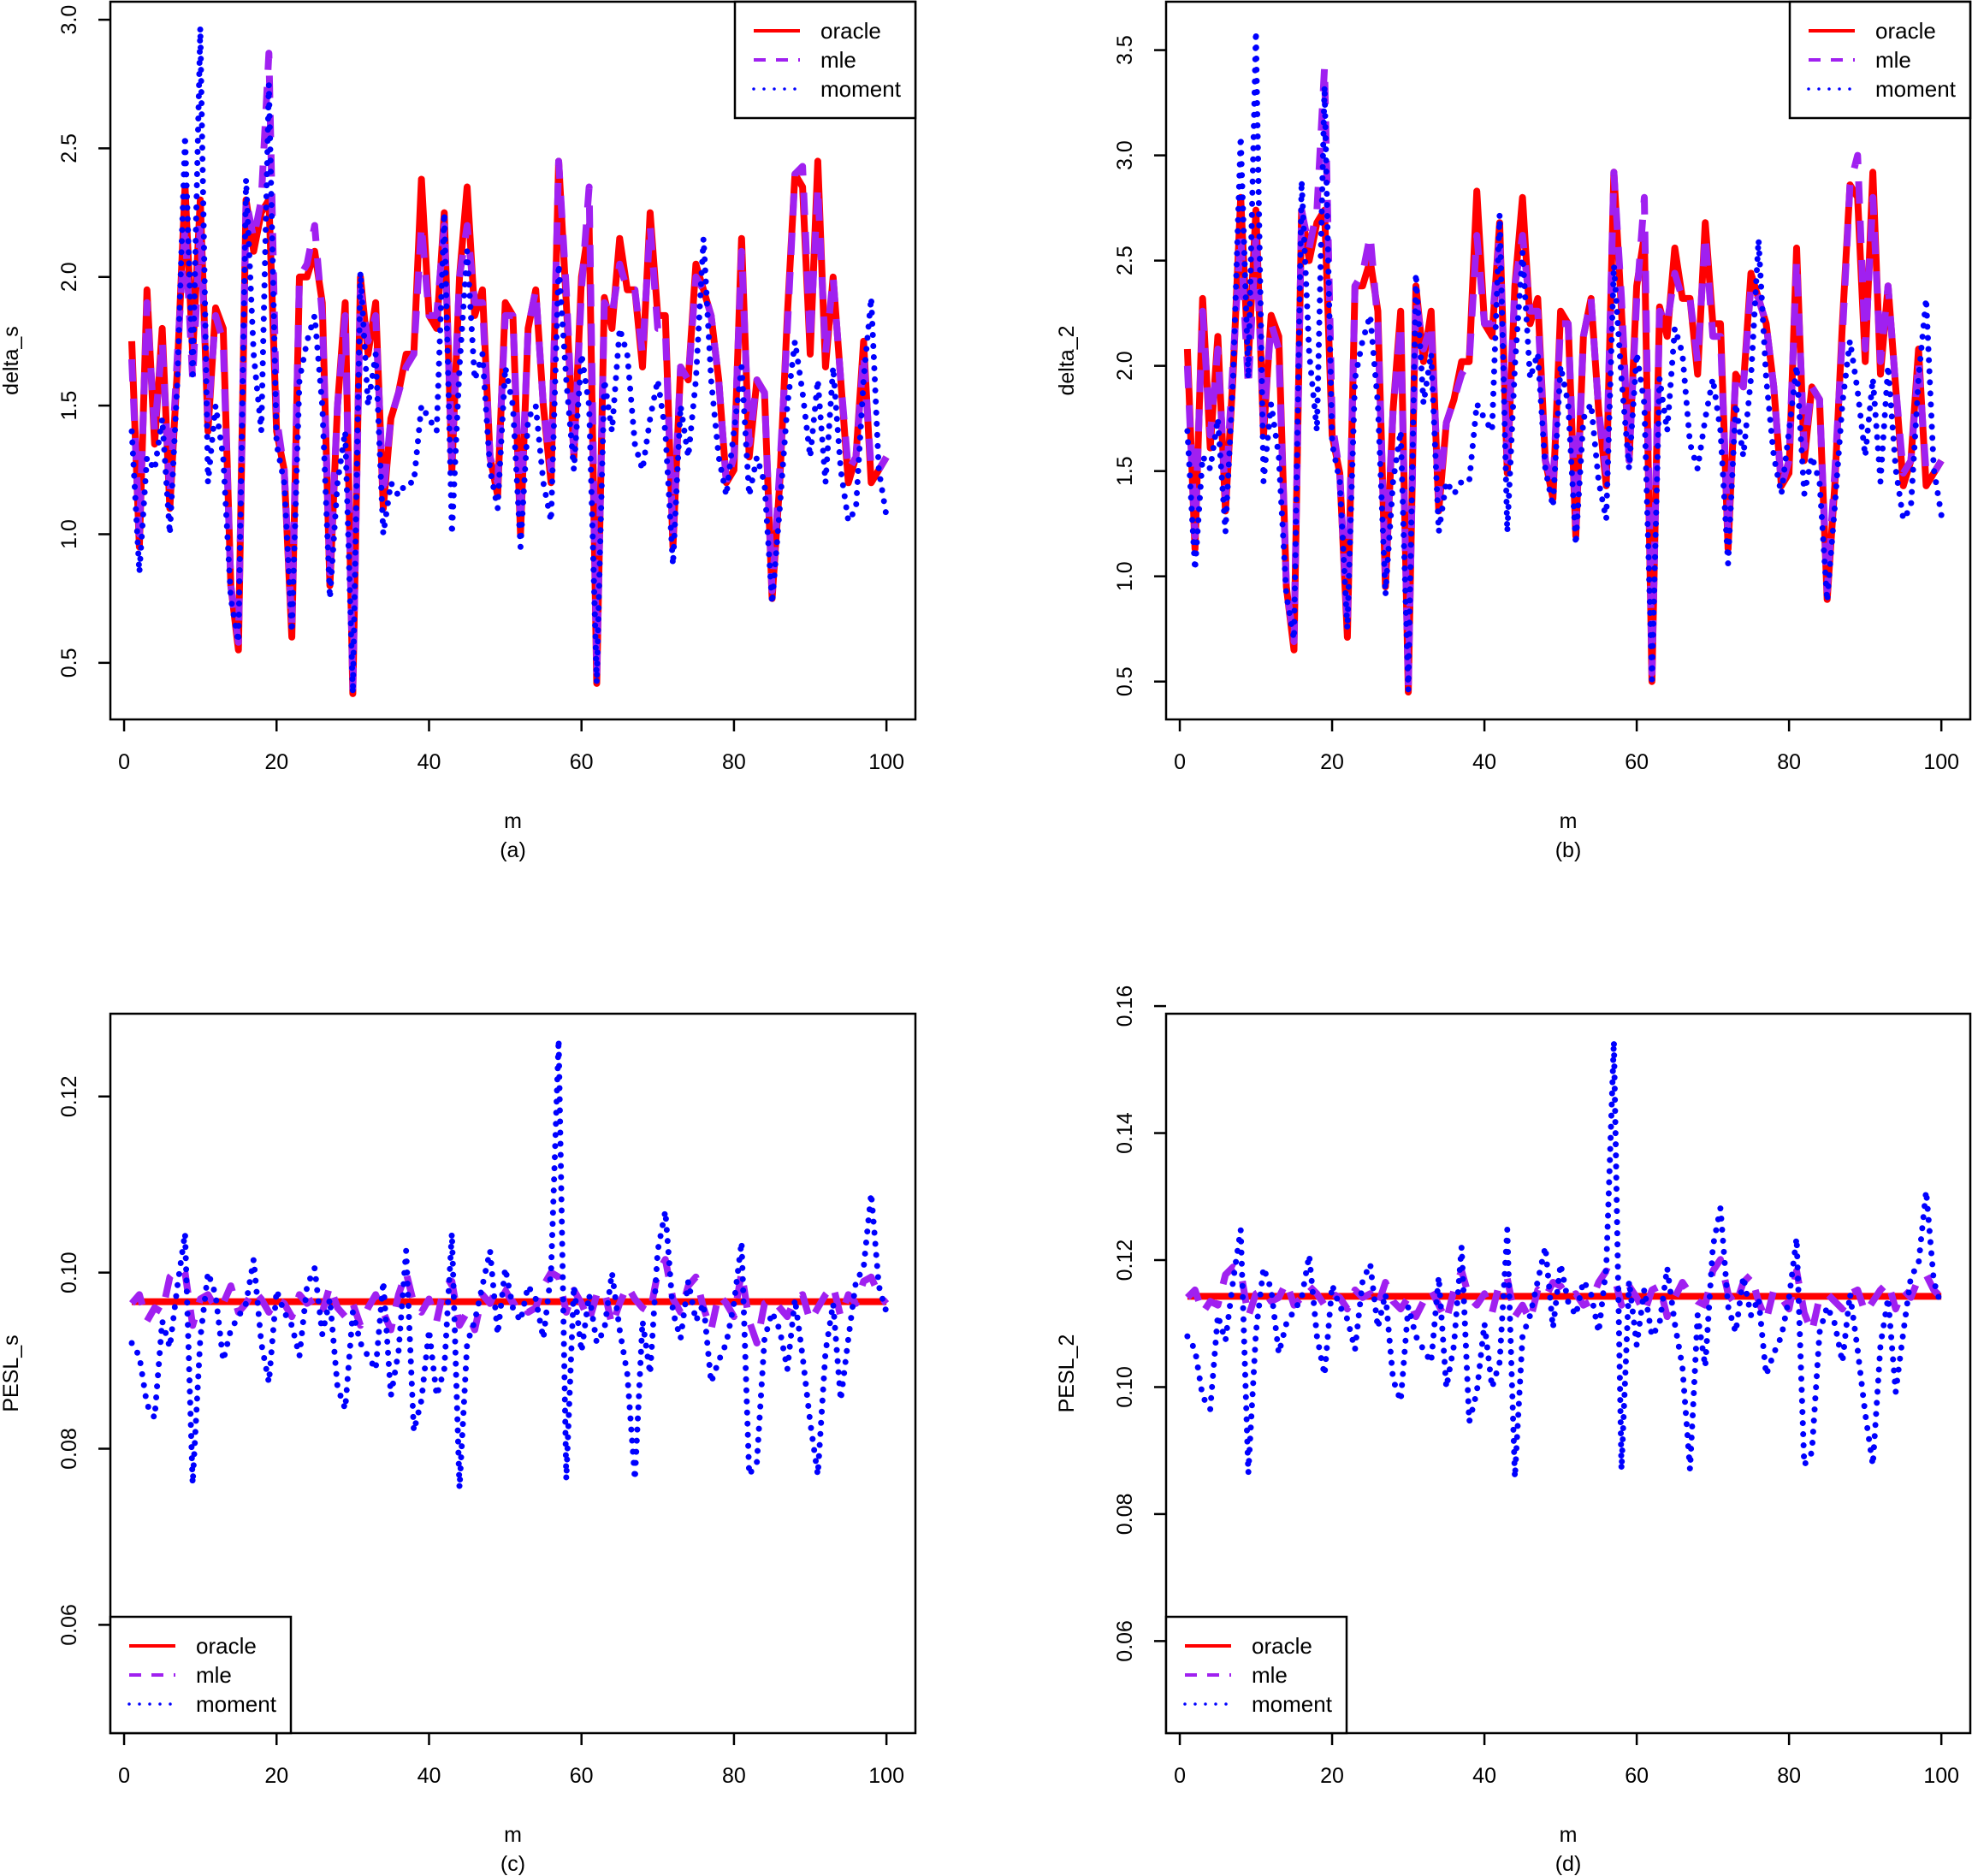  Describe the element at coordinates (512, 1864) in the screenshot. I see `panel-tag: (c)` at that location.